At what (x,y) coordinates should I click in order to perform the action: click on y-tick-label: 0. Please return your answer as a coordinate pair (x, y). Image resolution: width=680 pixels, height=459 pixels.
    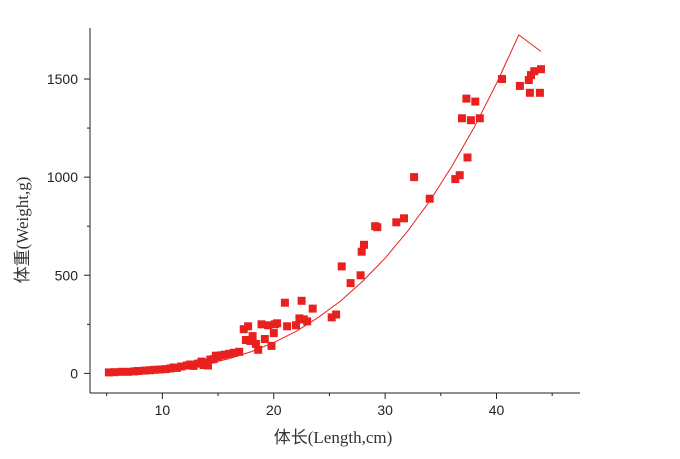
    Looking at the image, I should click on (74, 373).